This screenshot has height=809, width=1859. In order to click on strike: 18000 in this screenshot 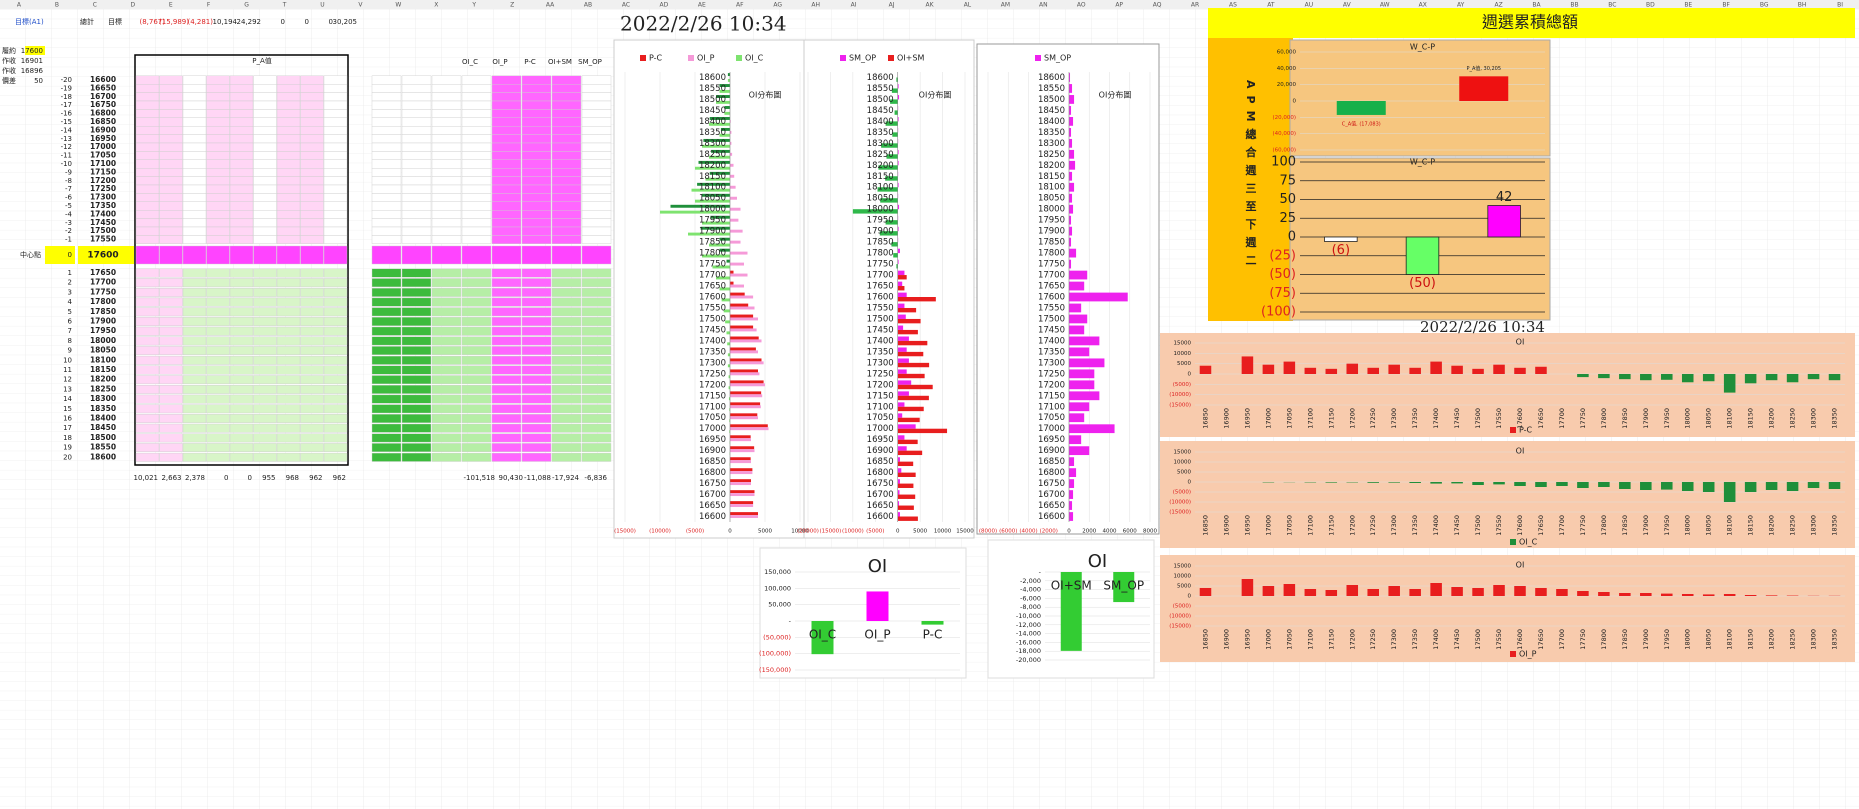, I will do `click(103, 340)`.